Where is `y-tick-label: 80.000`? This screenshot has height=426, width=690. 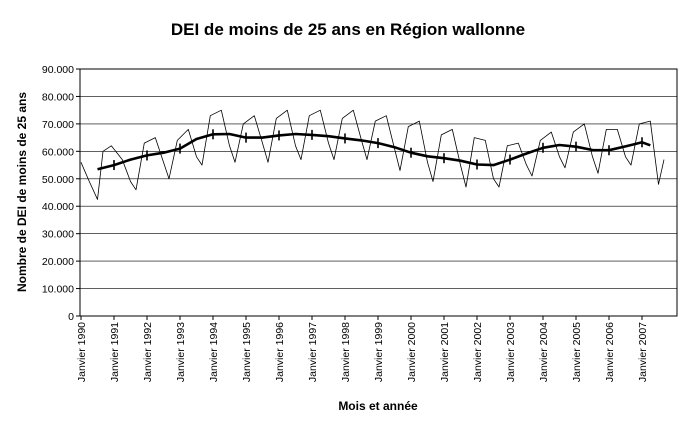 y-tick-label: 80.000 is located at coordinates (58, 97).